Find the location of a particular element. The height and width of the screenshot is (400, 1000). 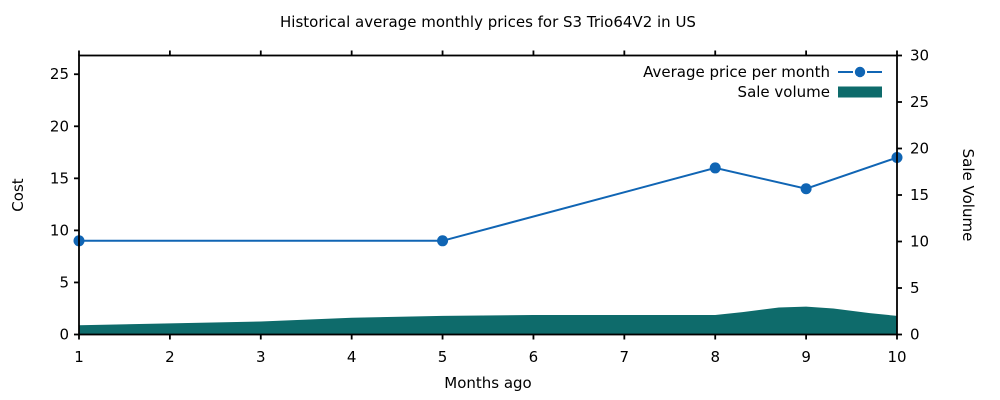

x-tick-label: 7 is located at coordinates (625, 357).